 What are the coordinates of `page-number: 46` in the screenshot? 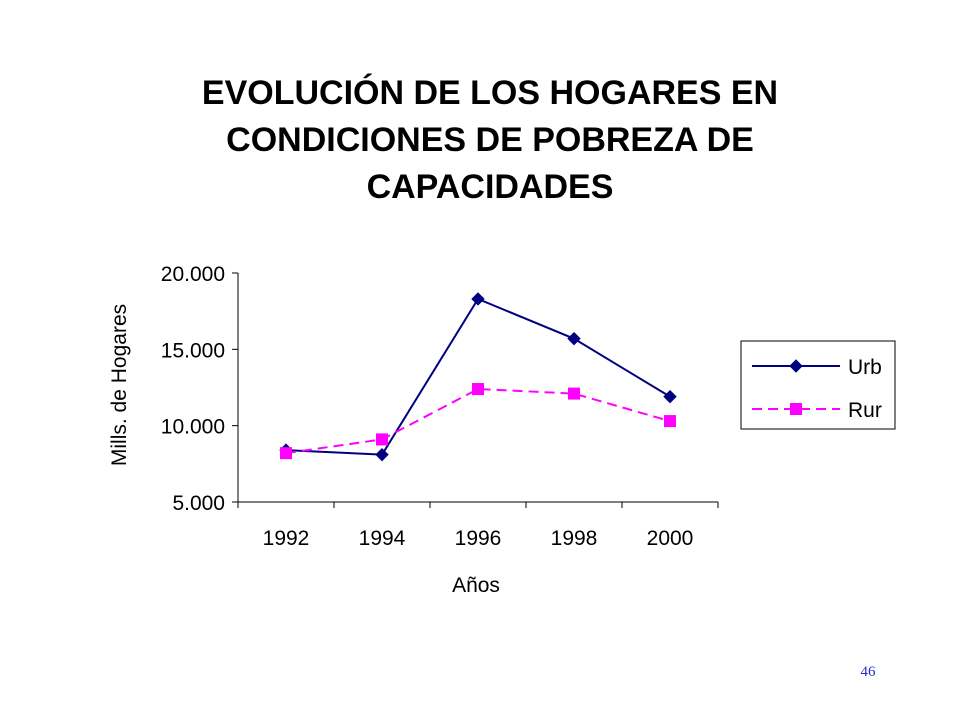 It's located at (868, 672).